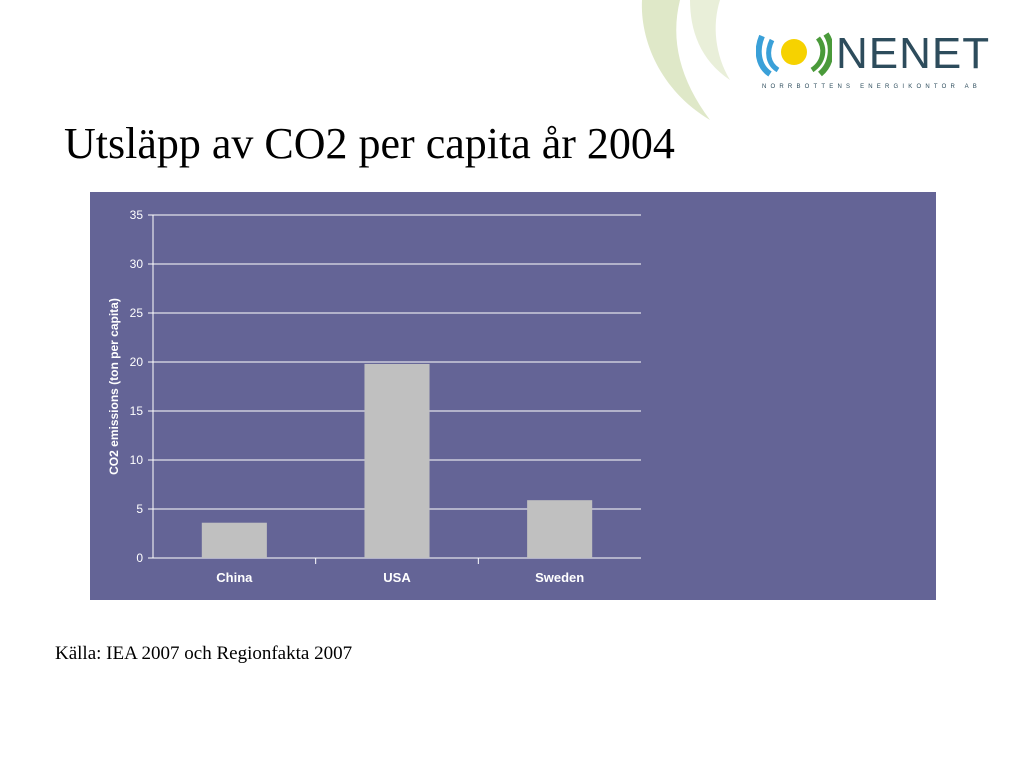 The width and height of the screenshot is (1024, 768). Describe the element at coordinates (137, 215) in the screenshot. I see `y-tick-label: 35` at that location.